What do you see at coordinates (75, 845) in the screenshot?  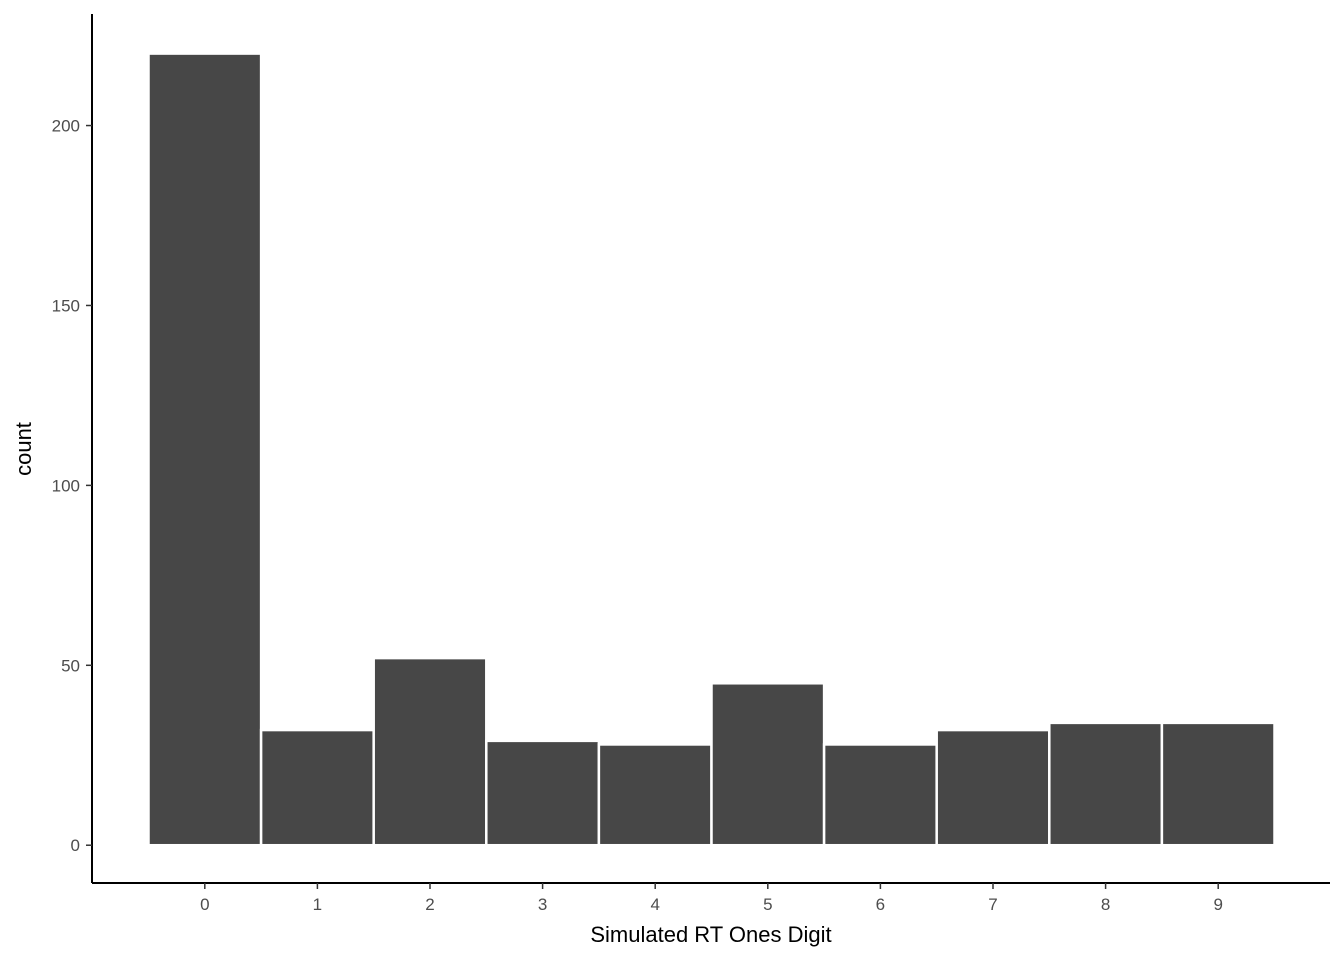 I see `y-tick-label-0: 0` at bounding box center [75, 845].